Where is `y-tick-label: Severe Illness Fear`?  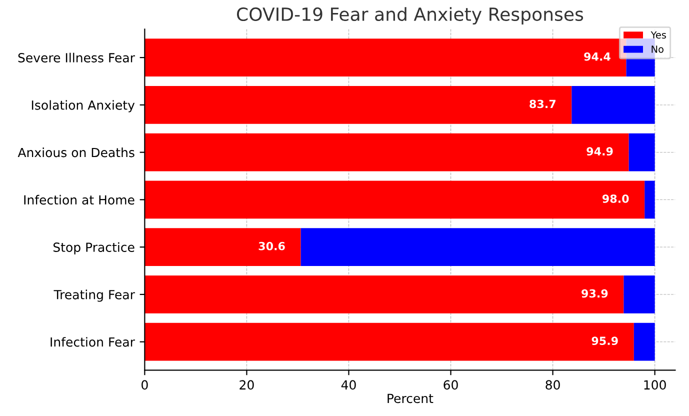 y-tick-label: Severe Illness Fear is located at coordinates (76, 57).